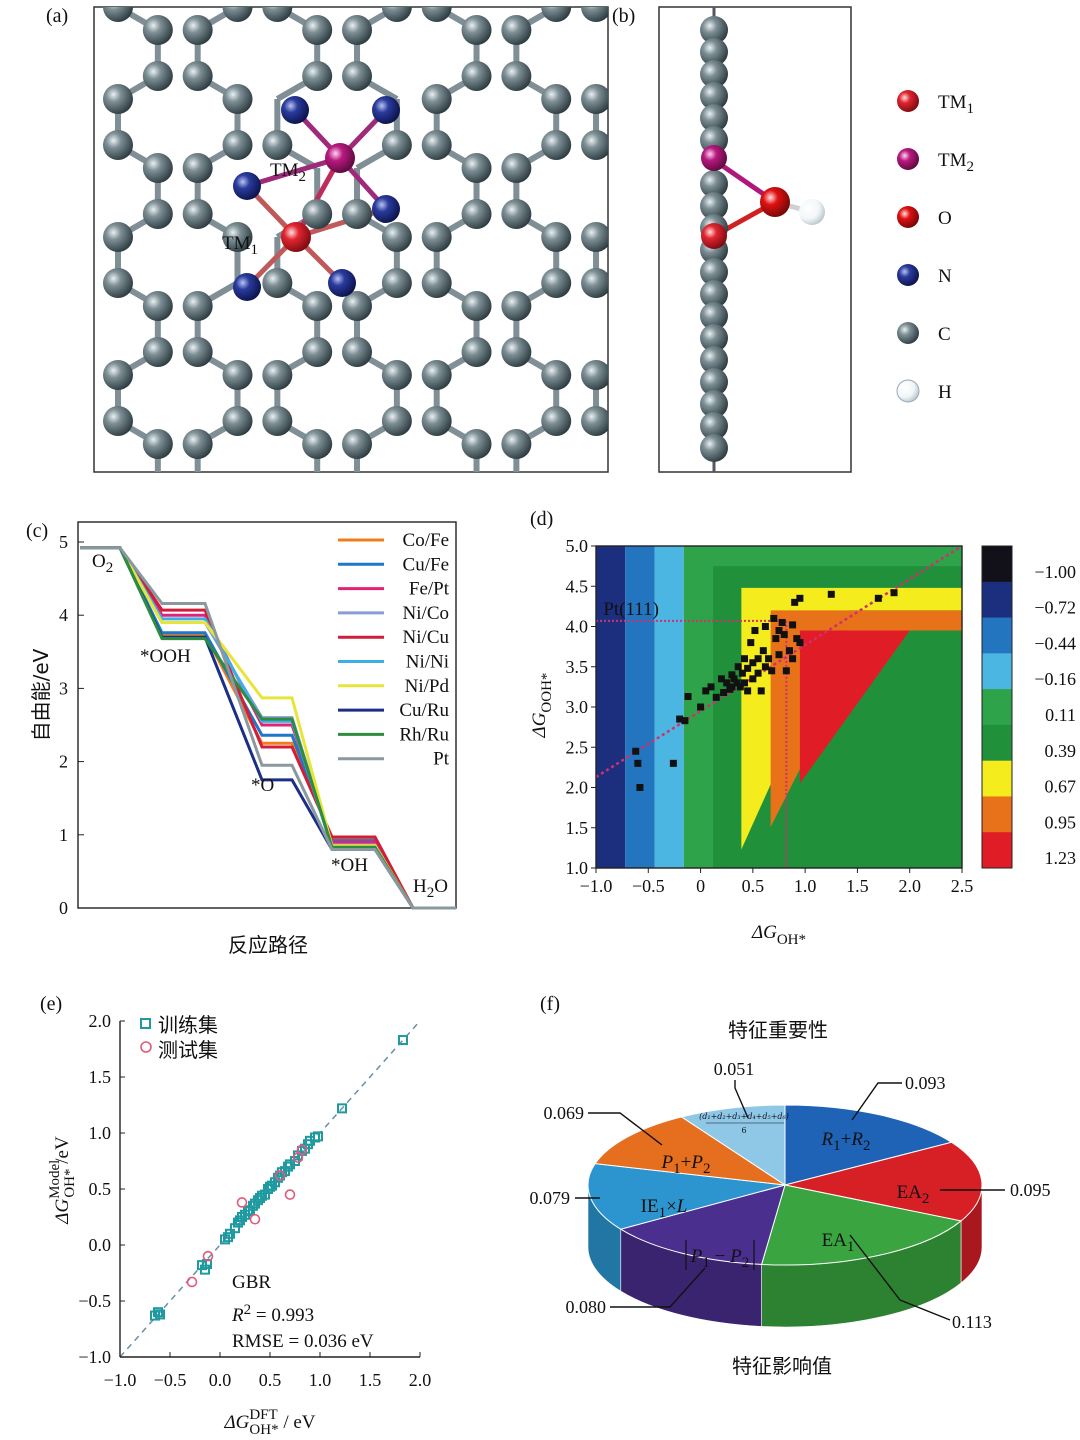 The image size is (1080, 1440). Describe the element at coordinates (631, 609) in the screenshot. I see `d-annotation: Pt(111)` at that location.